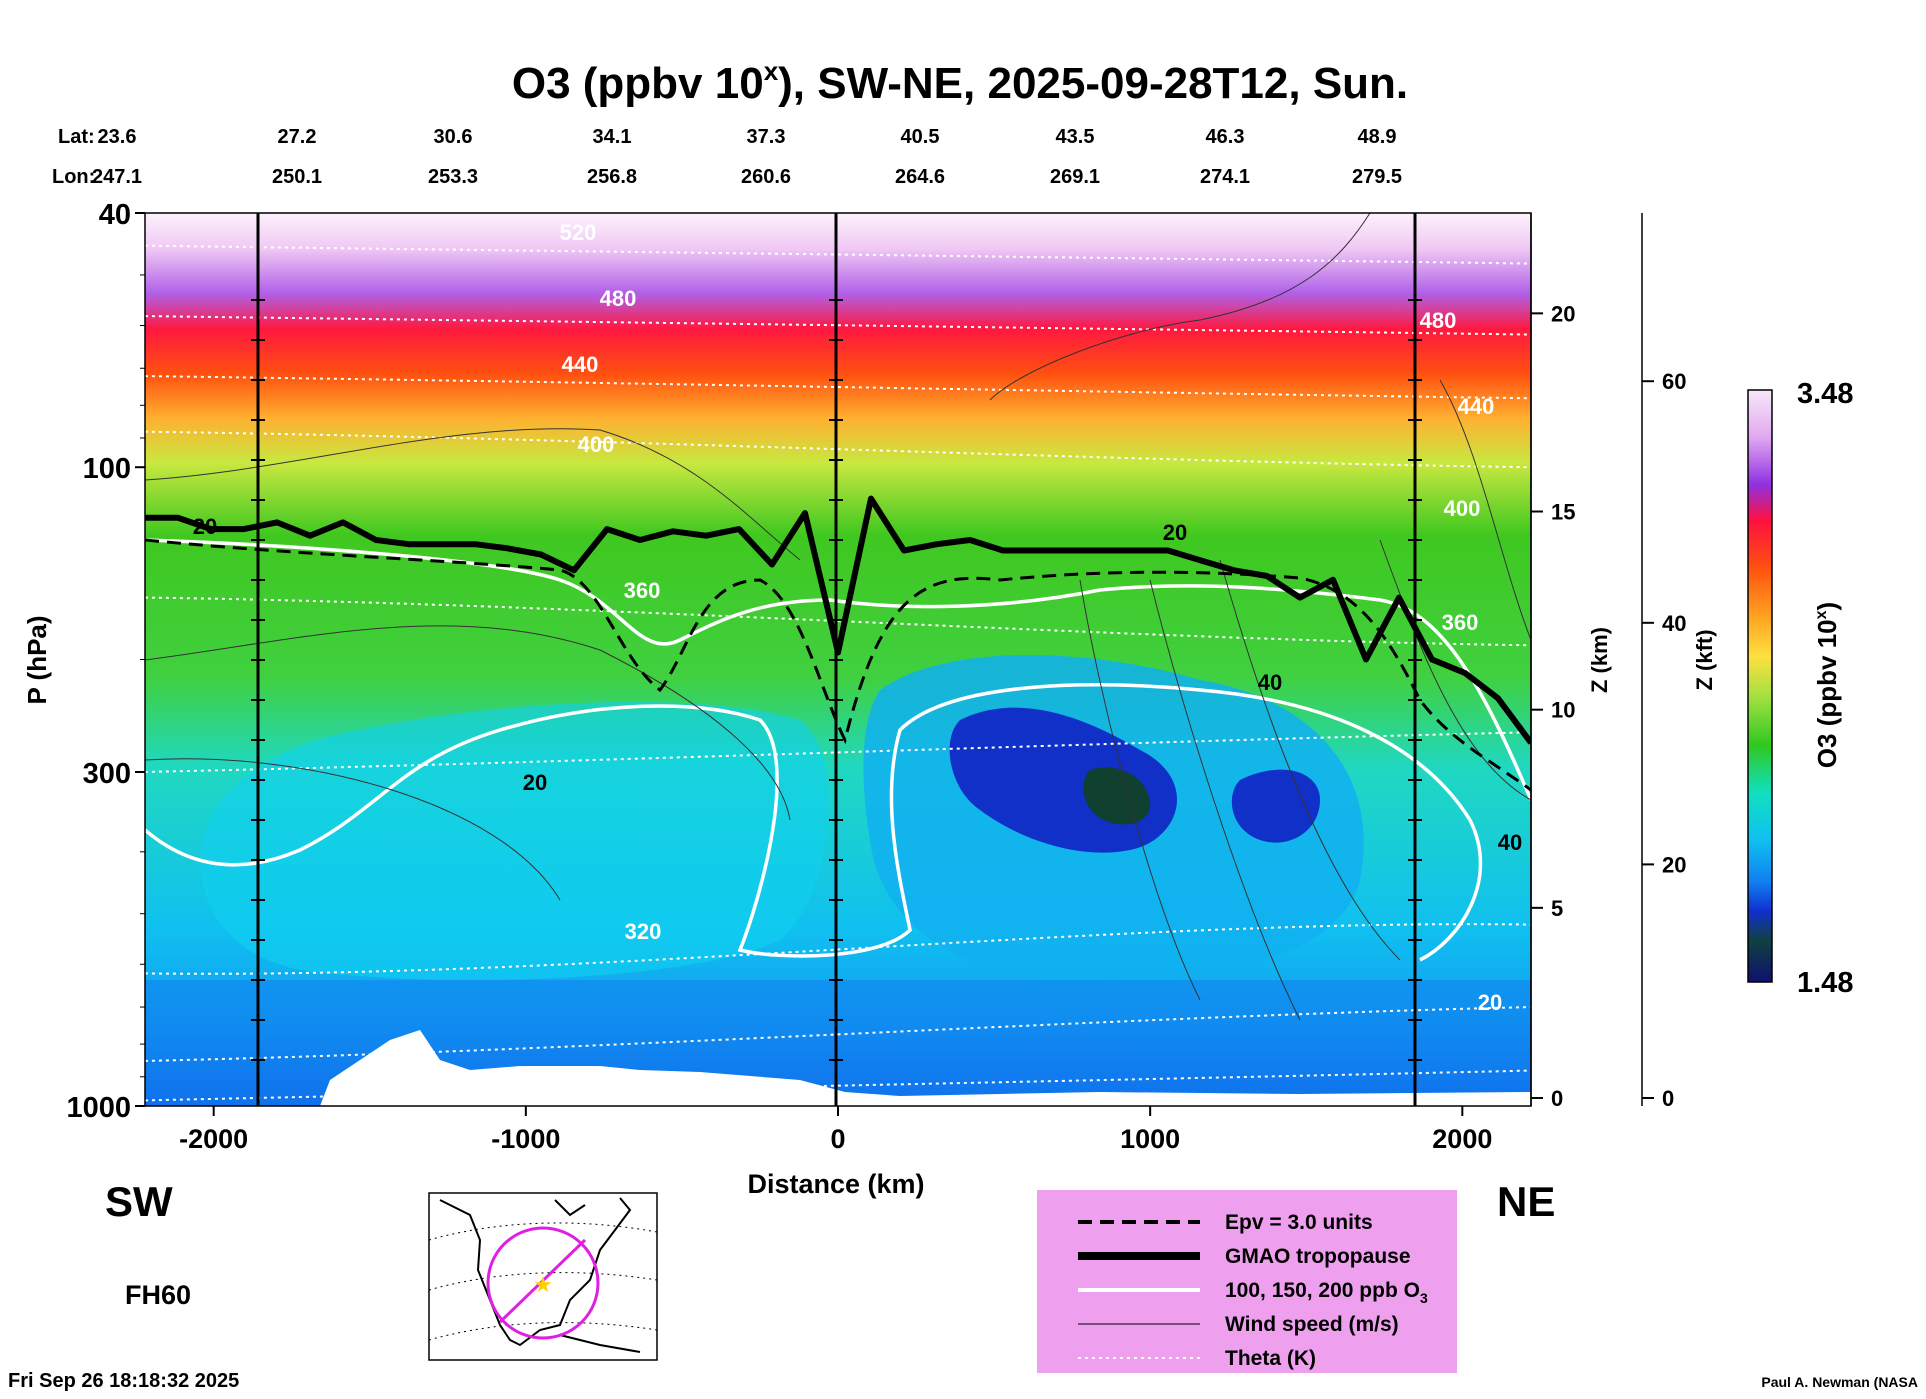 This screenshot has width=1926, height=1399. I want to click on midtrop-cyan-region, so click(514, 840).